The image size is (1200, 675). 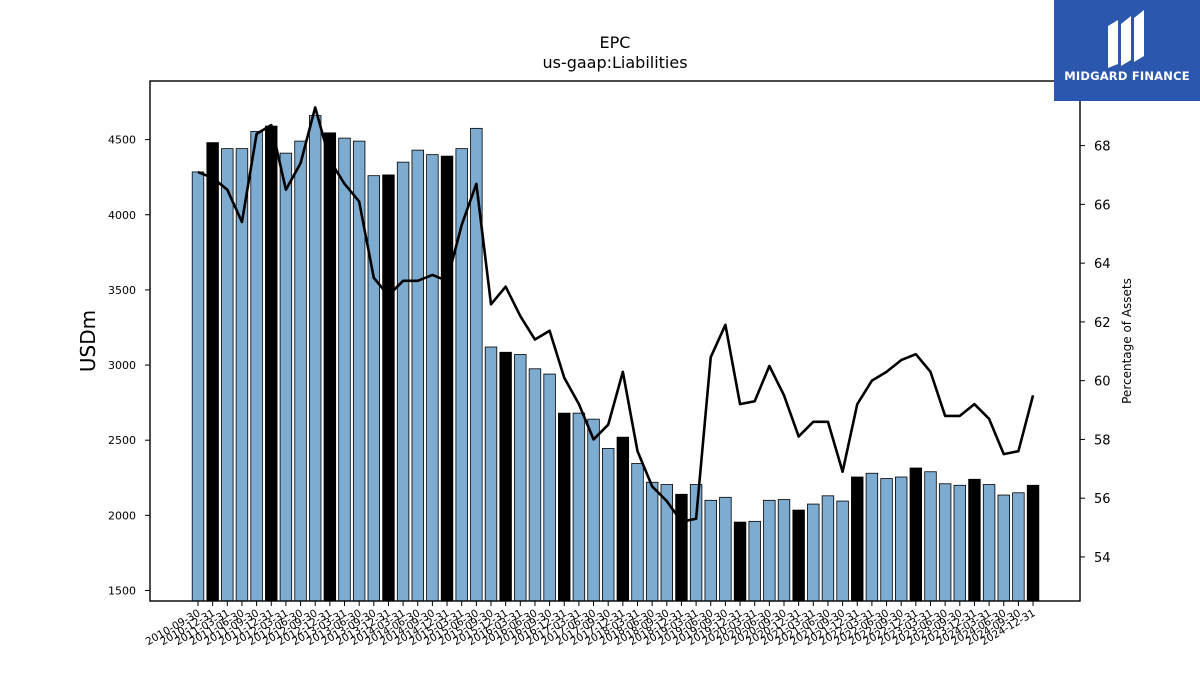 What do you see at coordinates (1102, 147) in the screenshot?
I see `y2-tick-label: 68` at bounding box center [1102, 147].